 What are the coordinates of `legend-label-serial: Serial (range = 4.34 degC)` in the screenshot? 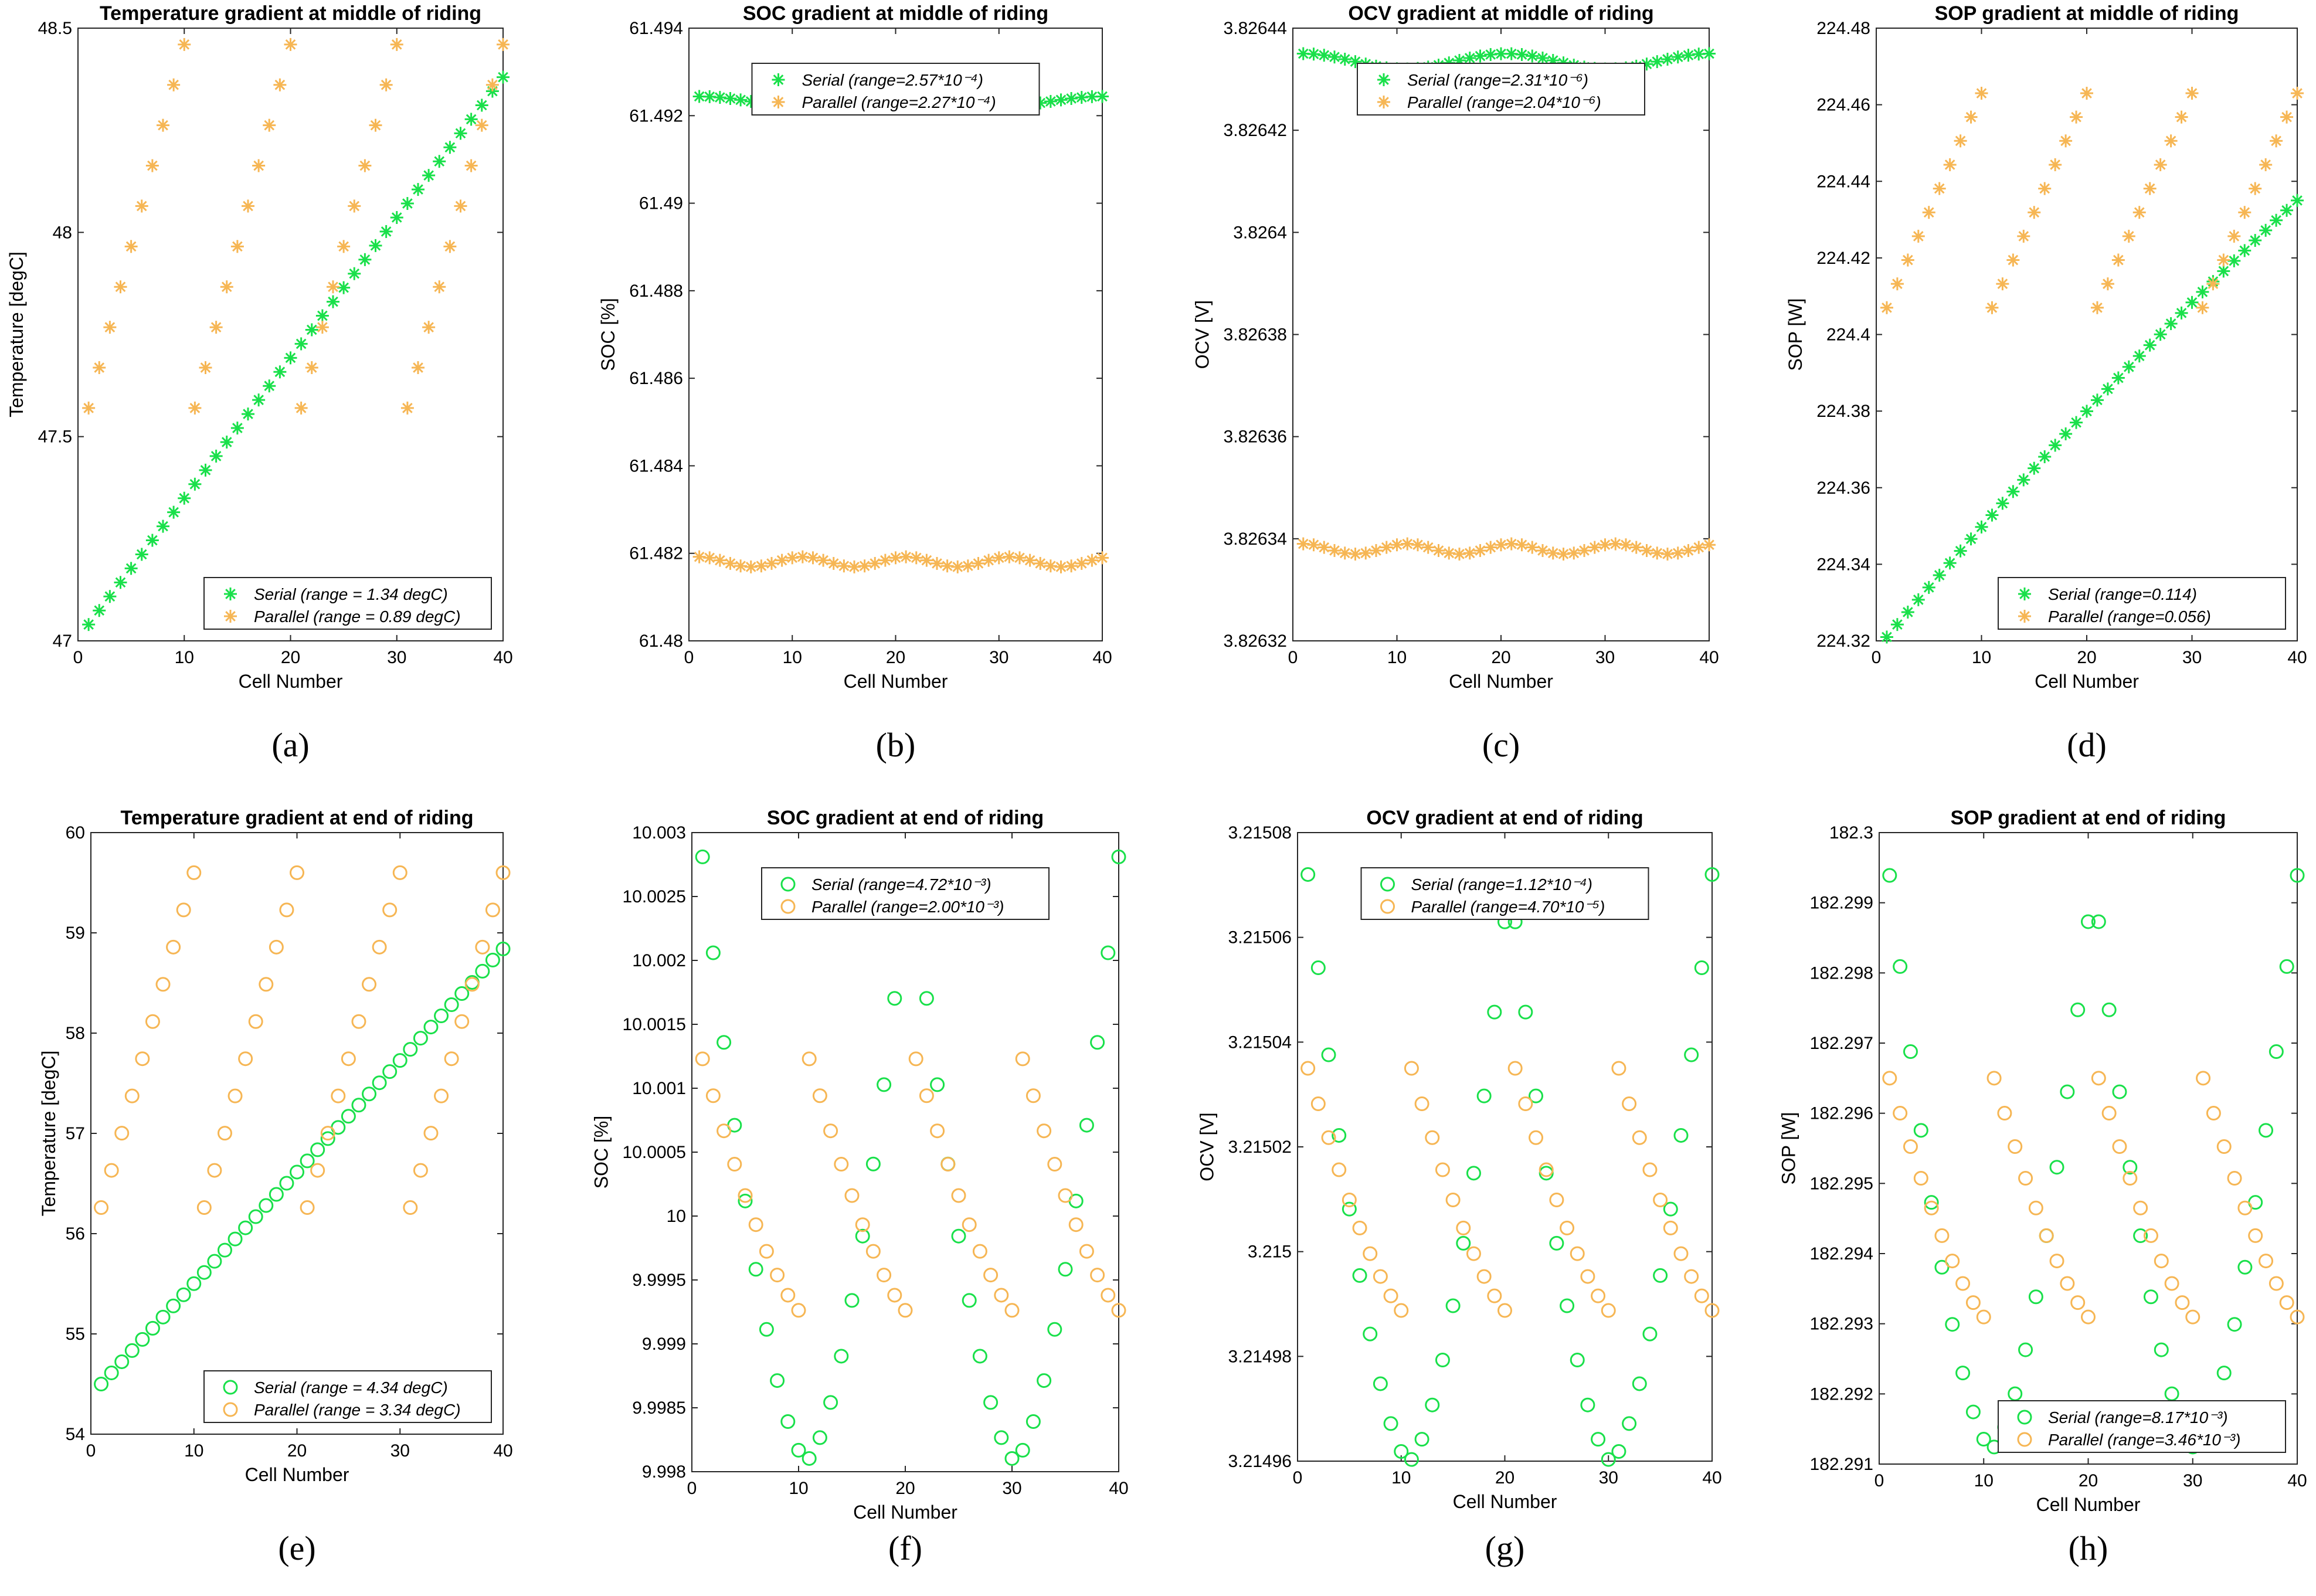 It's located at (351, 1388).